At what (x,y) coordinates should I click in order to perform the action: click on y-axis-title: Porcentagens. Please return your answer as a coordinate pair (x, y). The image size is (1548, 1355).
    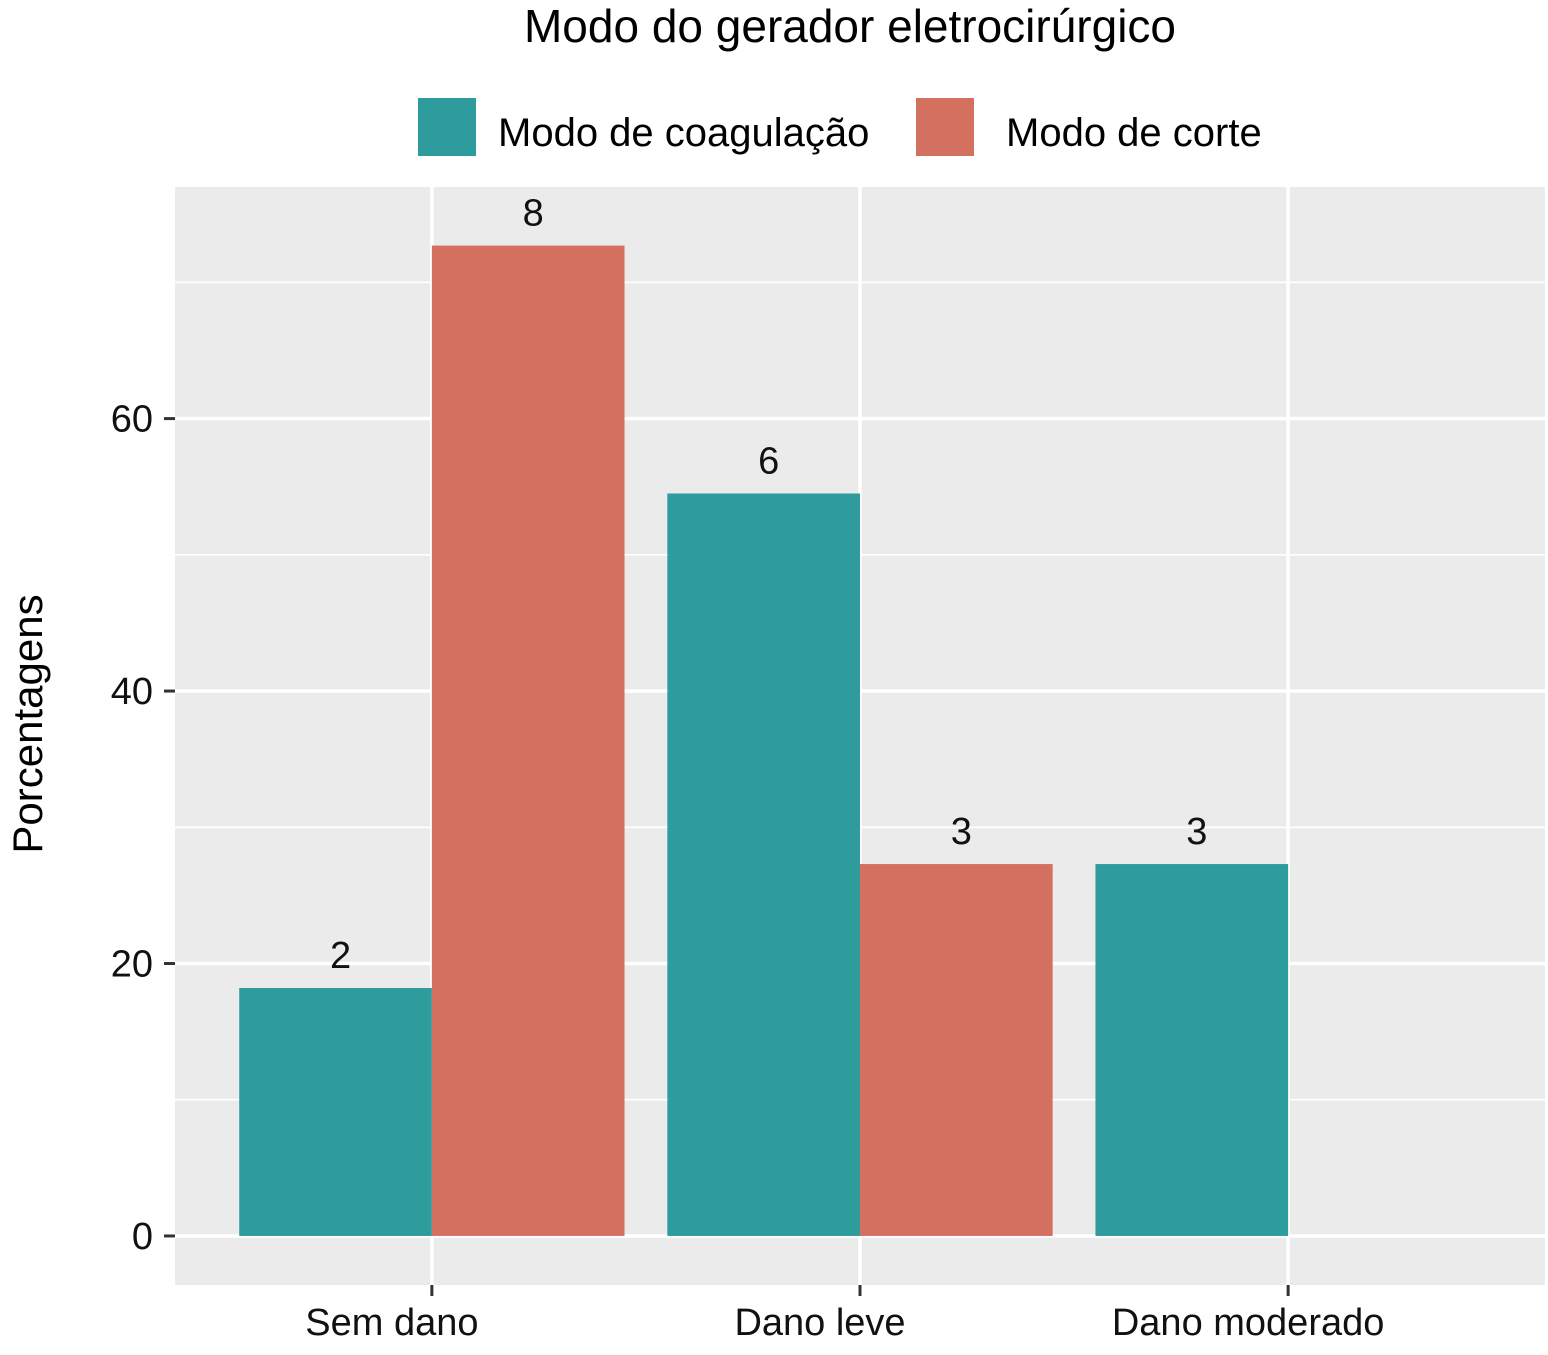
    Looking at the image, I should click on (27, 723).